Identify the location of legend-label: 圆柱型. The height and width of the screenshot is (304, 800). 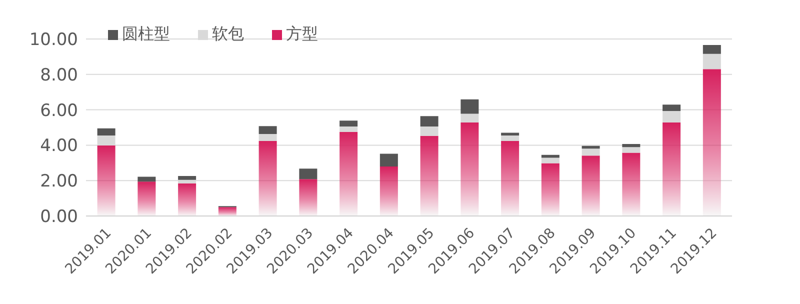
(145, 34).